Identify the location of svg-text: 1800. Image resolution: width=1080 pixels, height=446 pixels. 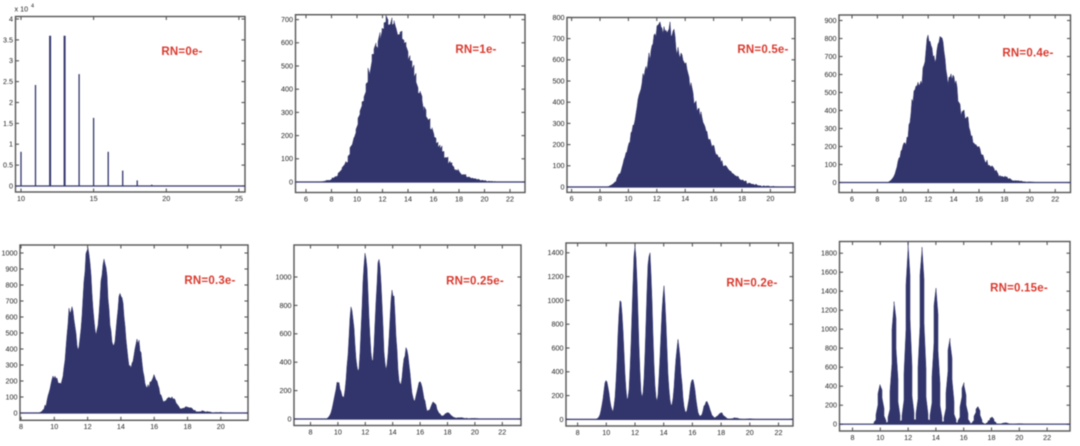
(829, 253).